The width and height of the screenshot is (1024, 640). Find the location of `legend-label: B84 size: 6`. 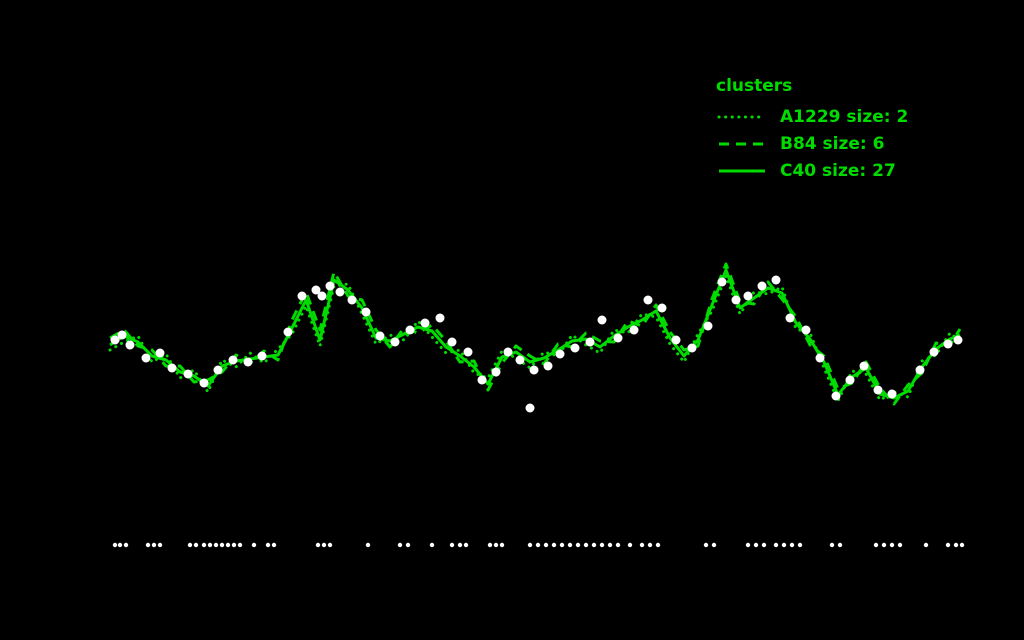

legend-label: B84 size: 6 is located at coordinates (832, 143).